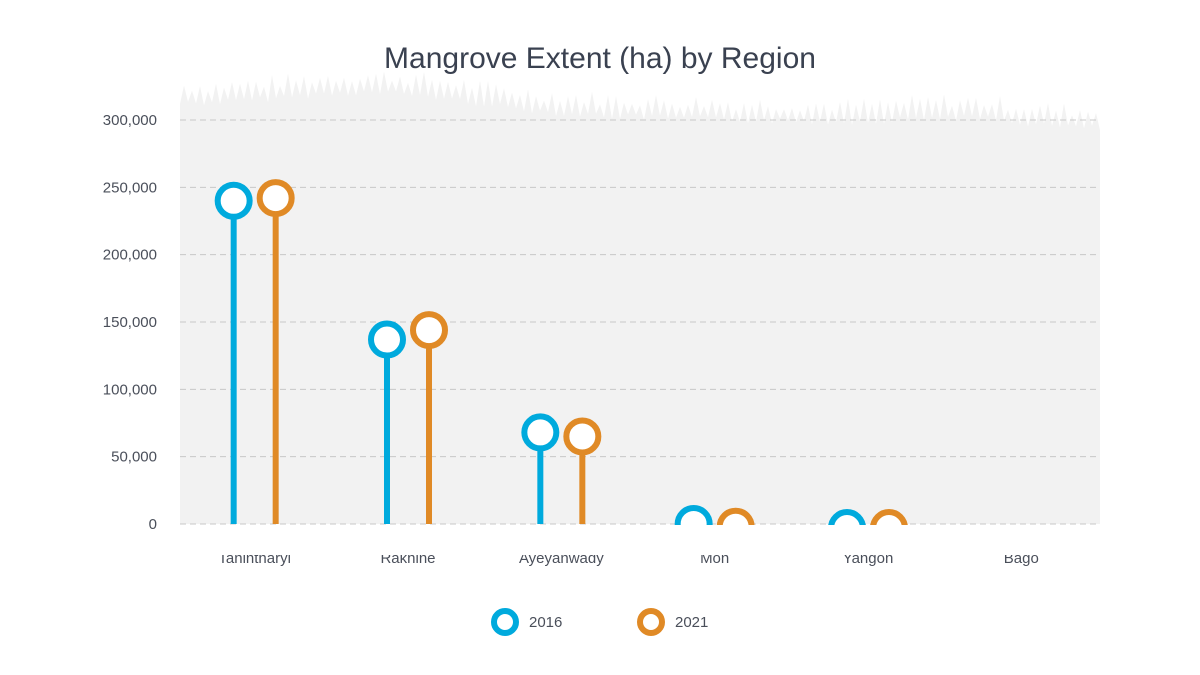 This screenshot has width=1200, height=675. I want to click on legend-label: 2016, so click(545, 622).